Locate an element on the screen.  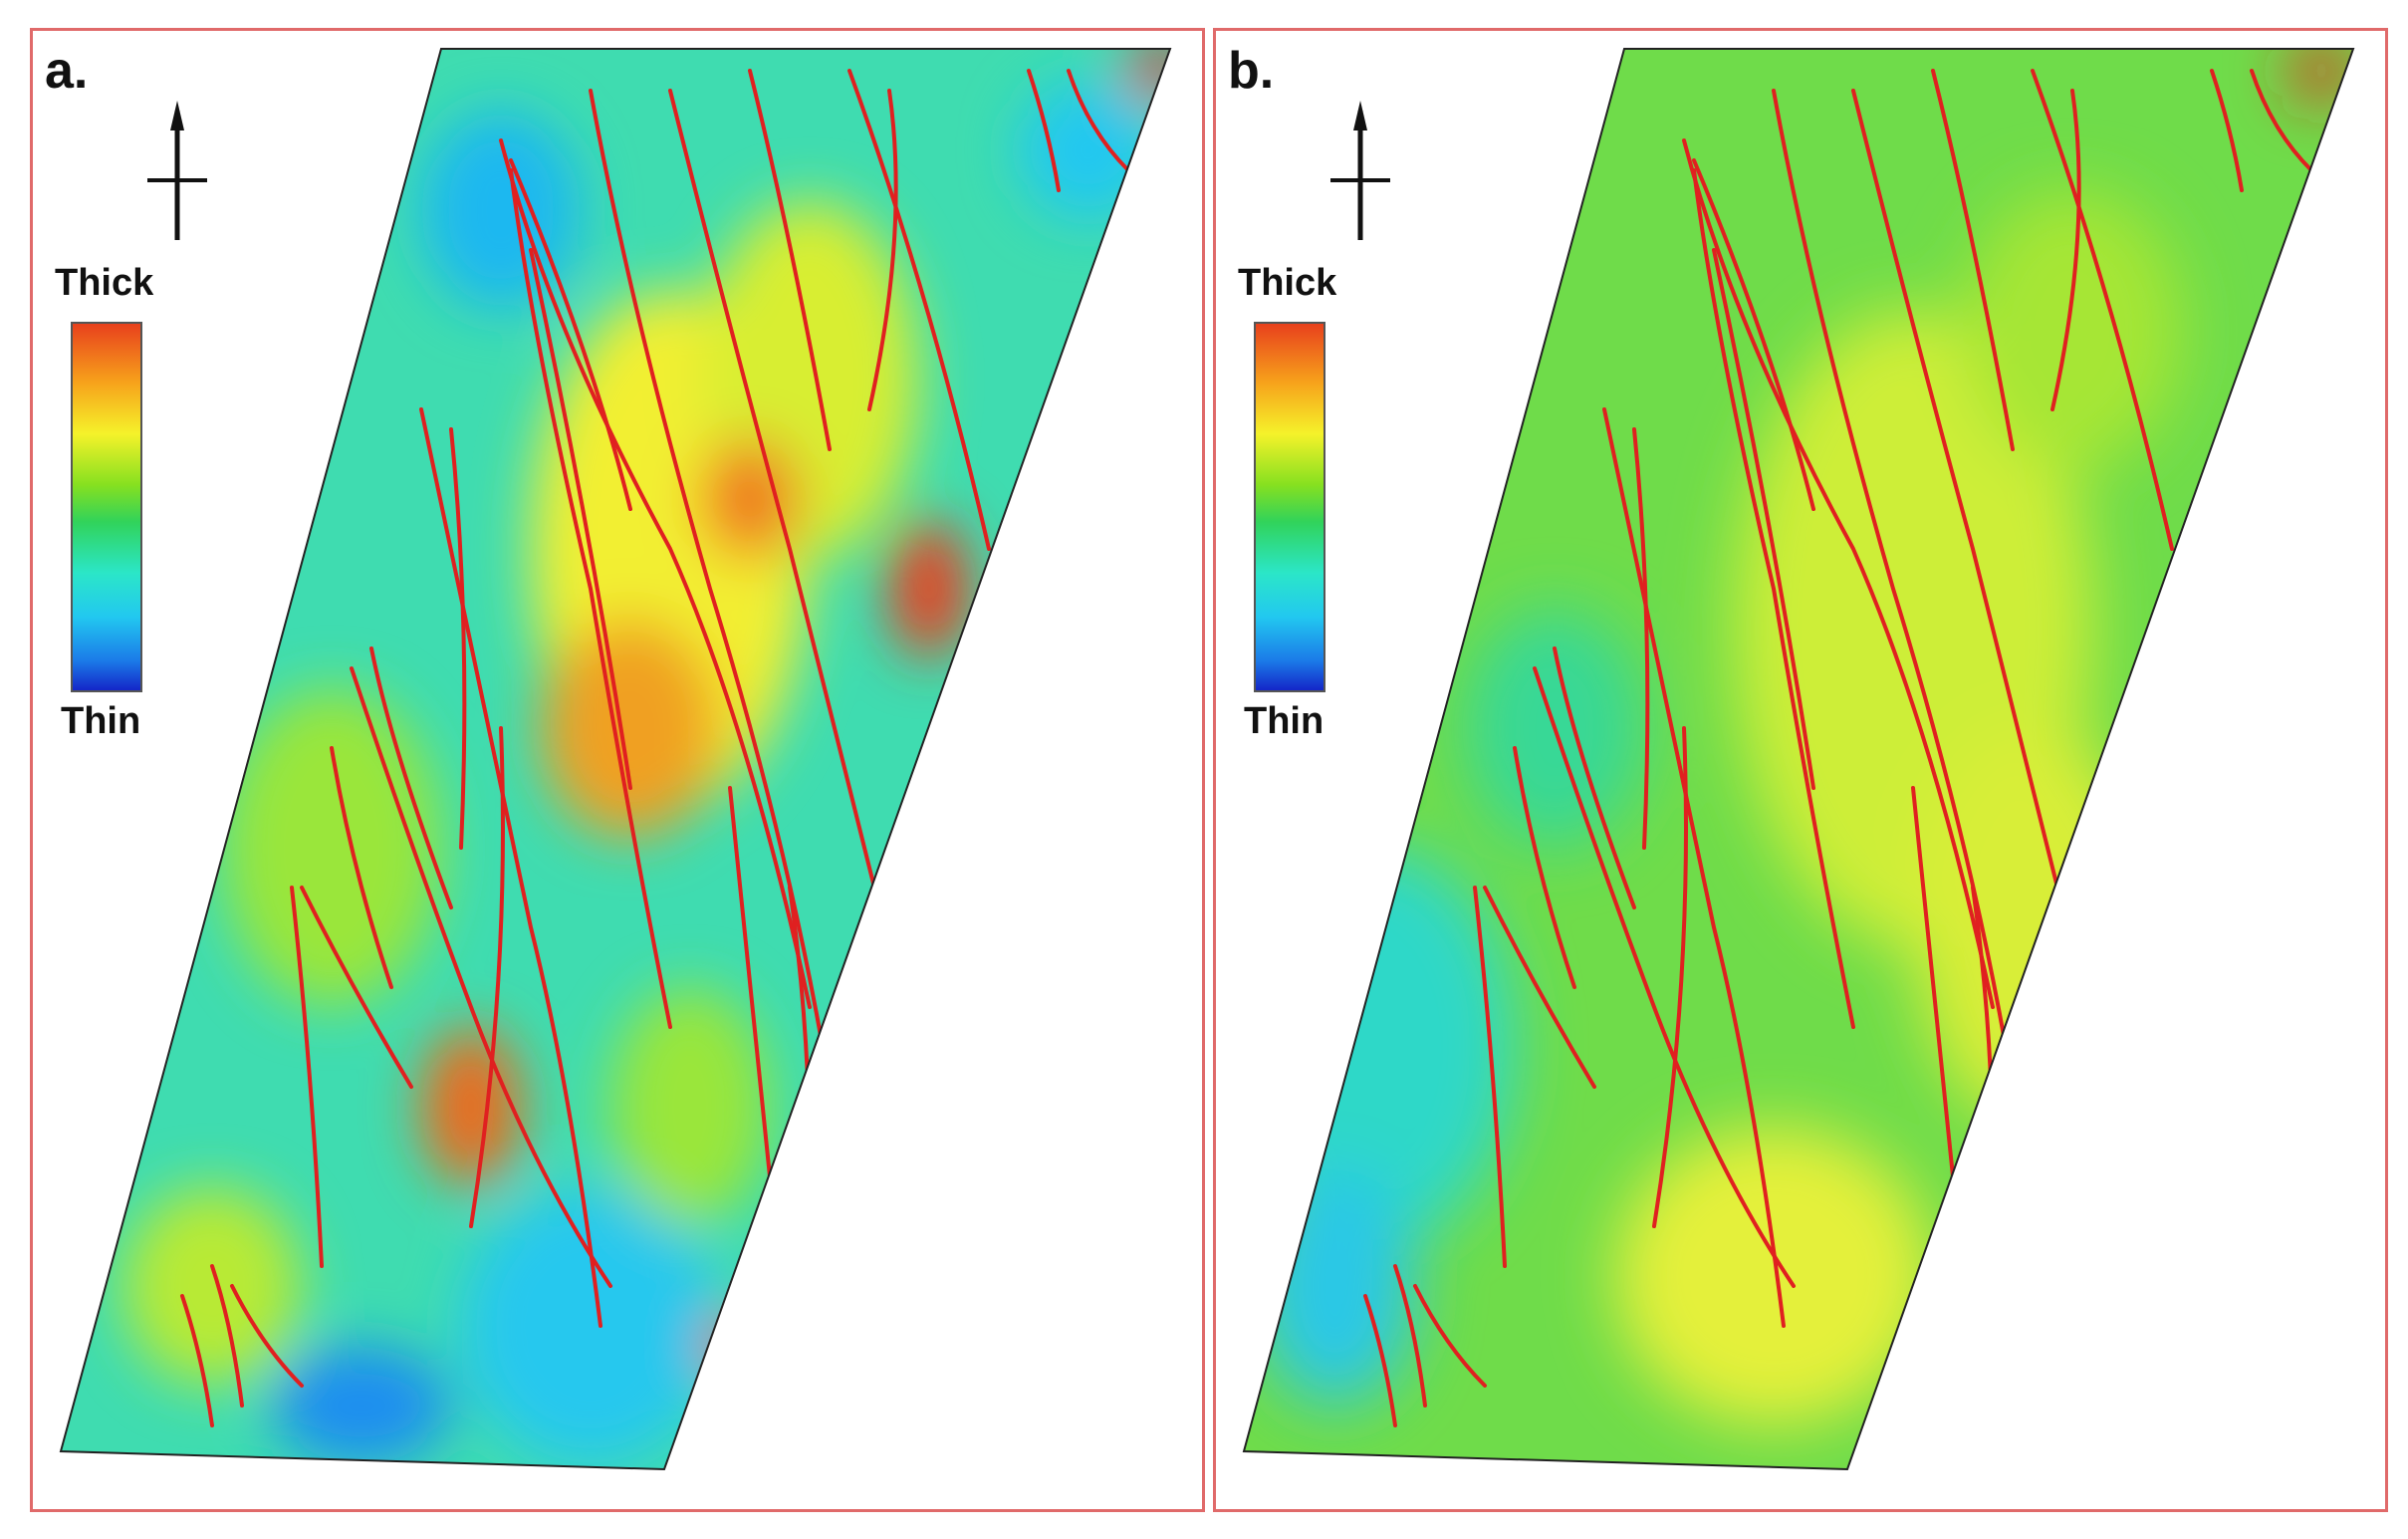
legend-bottom-label-a: Thin is located at coordinates (101, 721).